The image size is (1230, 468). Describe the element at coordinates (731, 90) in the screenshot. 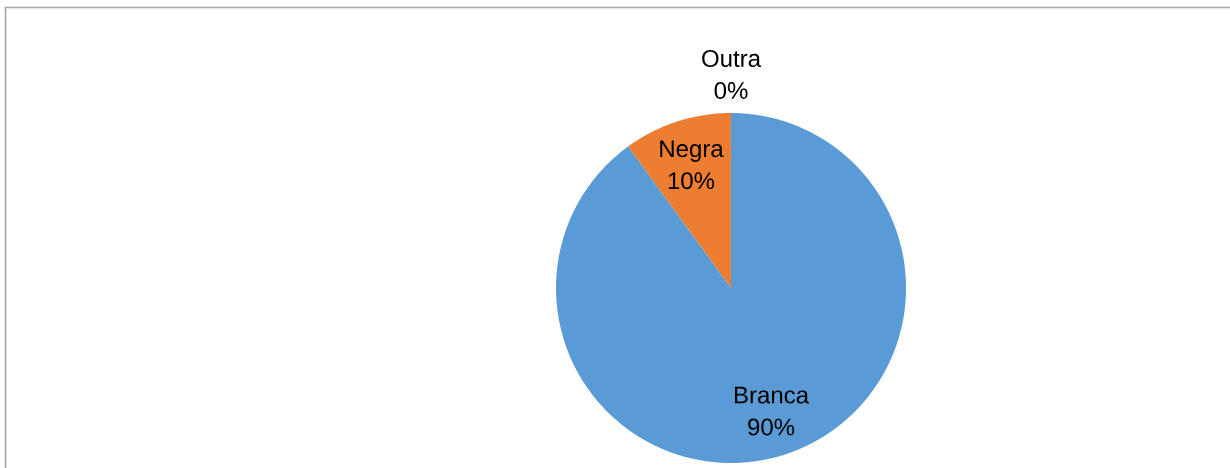

I see `text: 0%` at that location.